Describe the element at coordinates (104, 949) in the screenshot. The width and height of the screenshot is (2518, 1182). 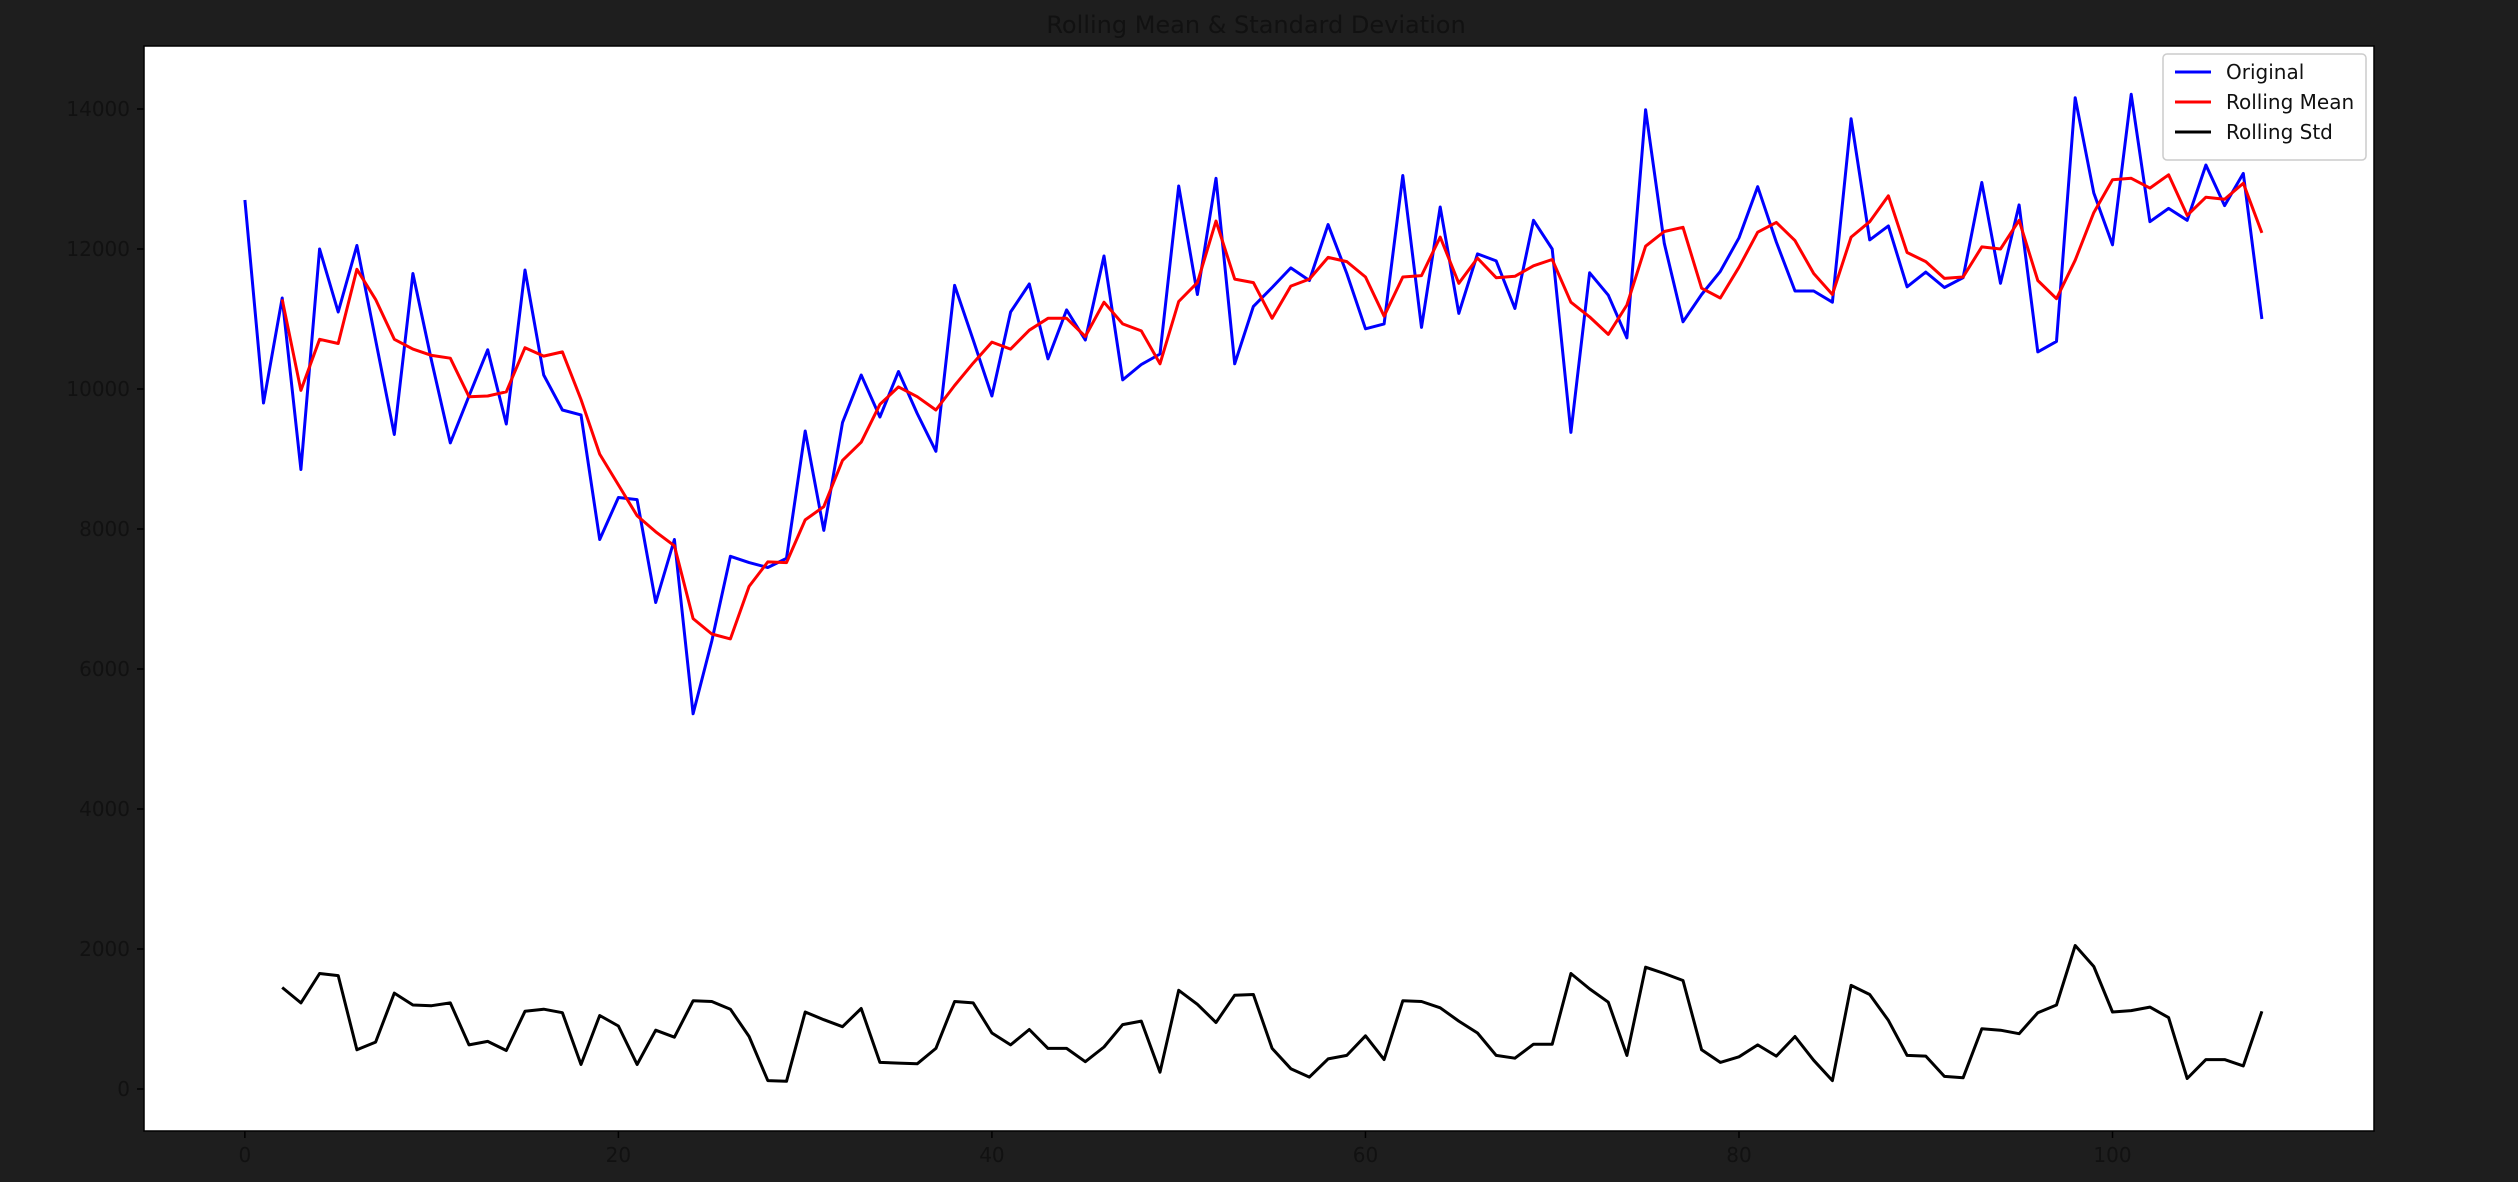
I see `y-tick-label: 2000` at that location.